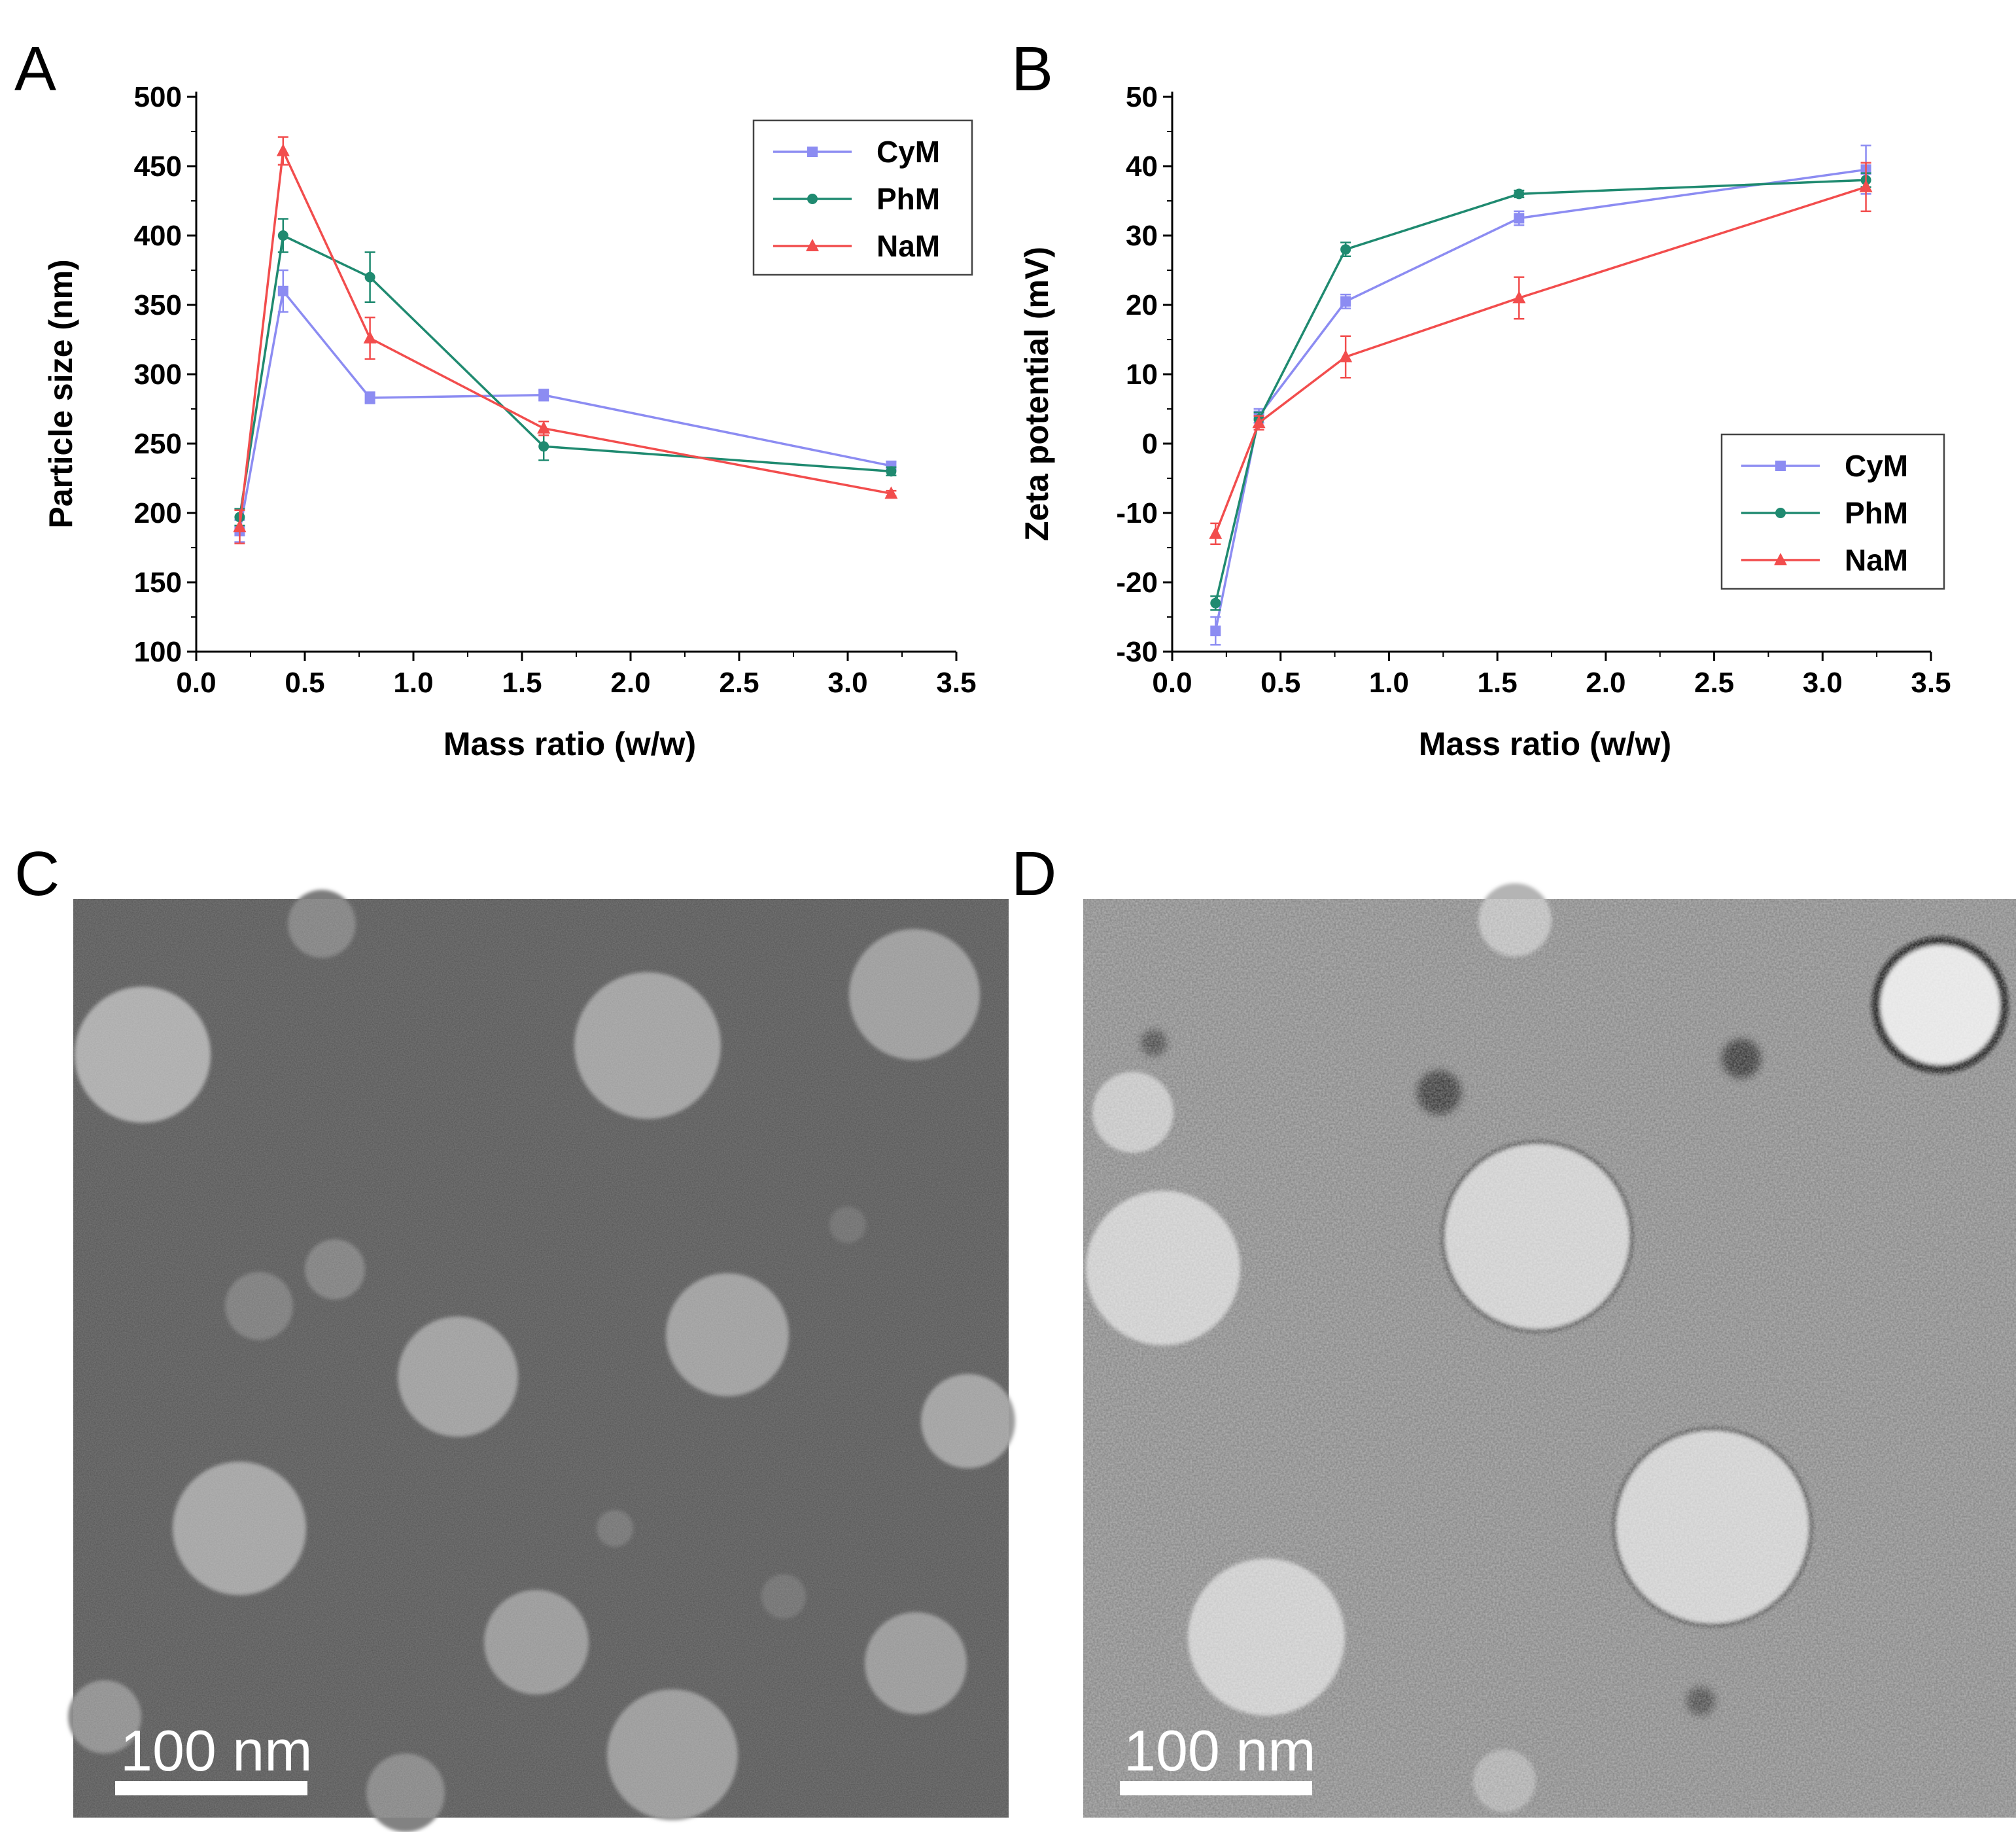 The image size is (2016, 1832). I want to click on chart-b-x-axis-title: Mass ratio (w/w), so click(1545, 744).